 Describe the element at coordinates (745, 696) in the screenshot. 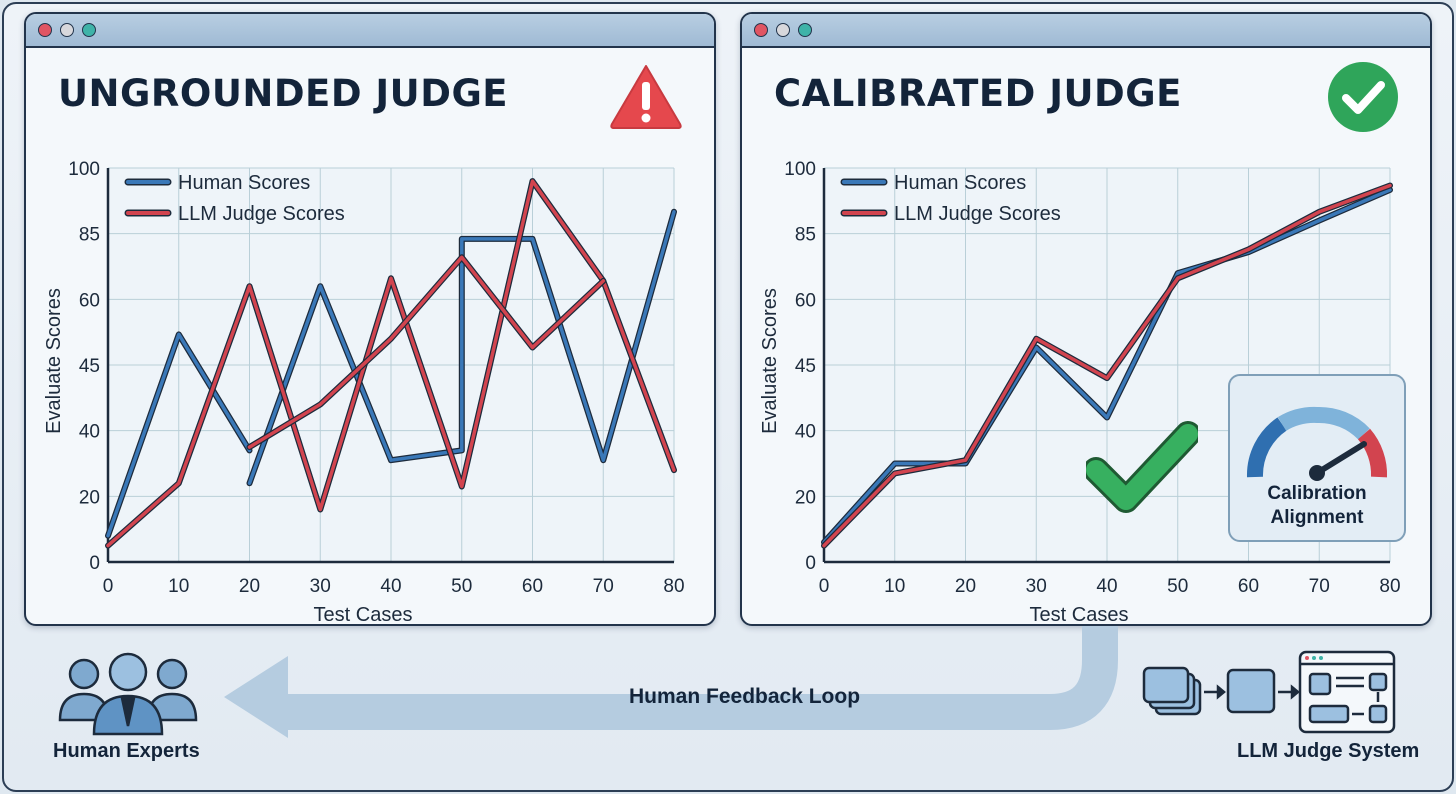

I see `feedback-loop-label: Human Feedback Loop` at that location.